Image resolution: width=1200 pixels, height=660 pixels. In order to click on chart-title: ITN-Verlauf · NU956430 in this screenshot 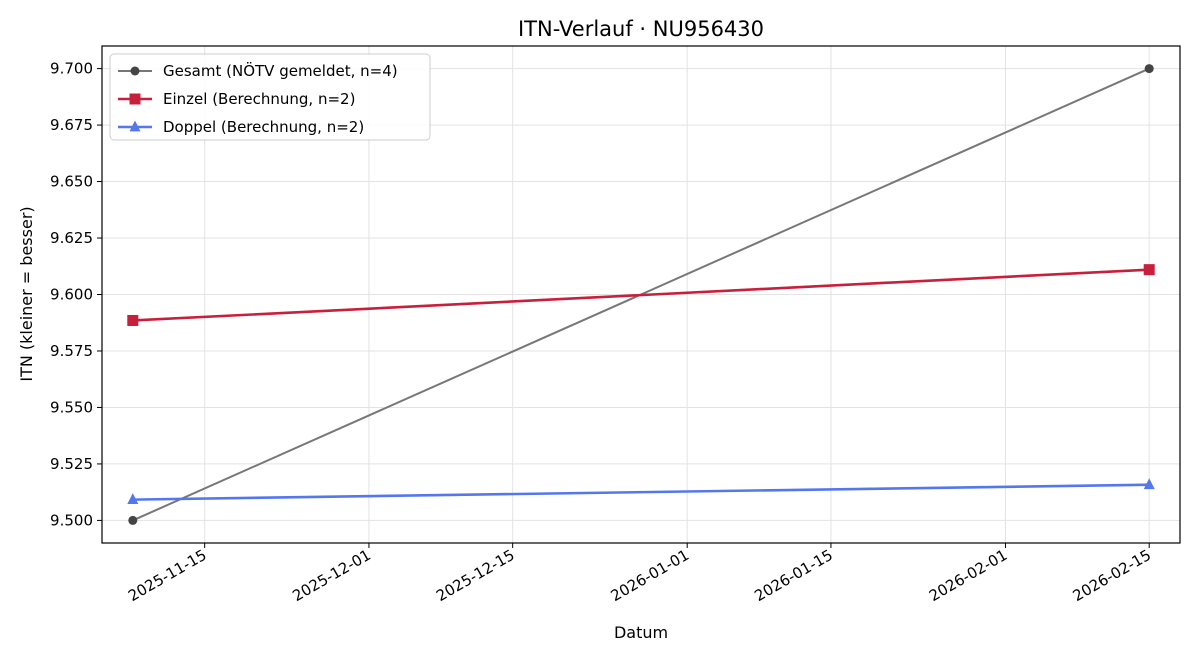, I will do `click(641, 29)`.